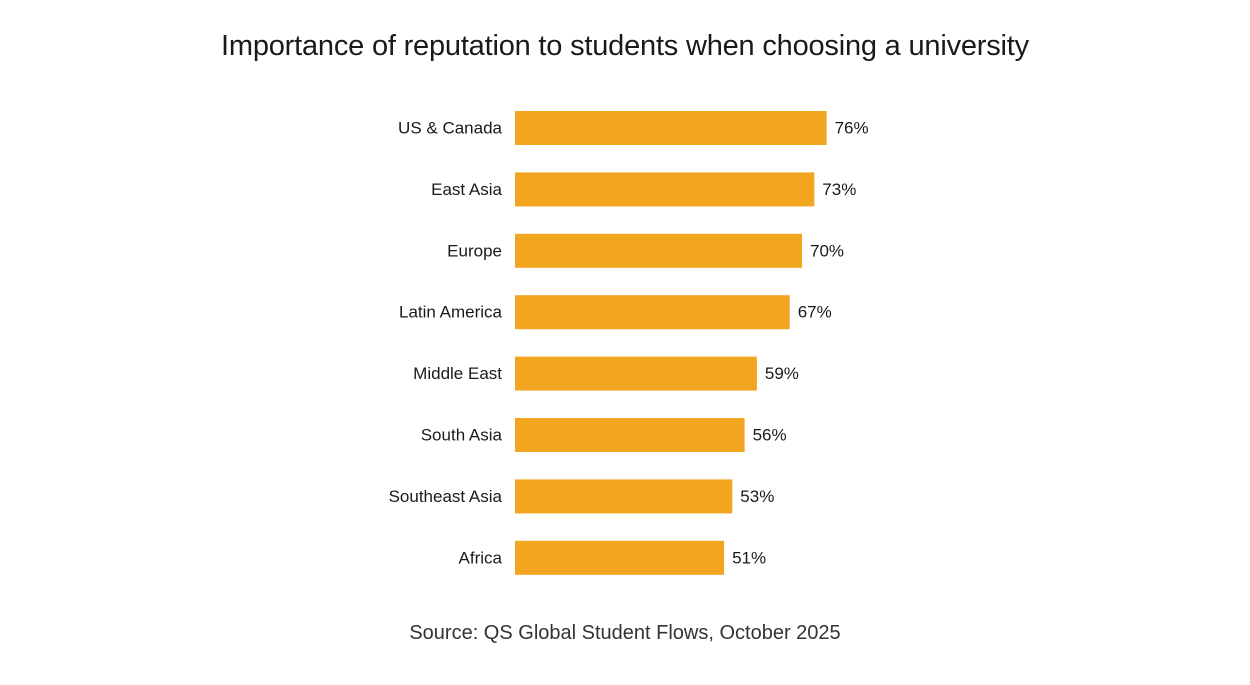 The image size is (1250, 685). I want to click on category-label: US & Canada, so click(450, 128).